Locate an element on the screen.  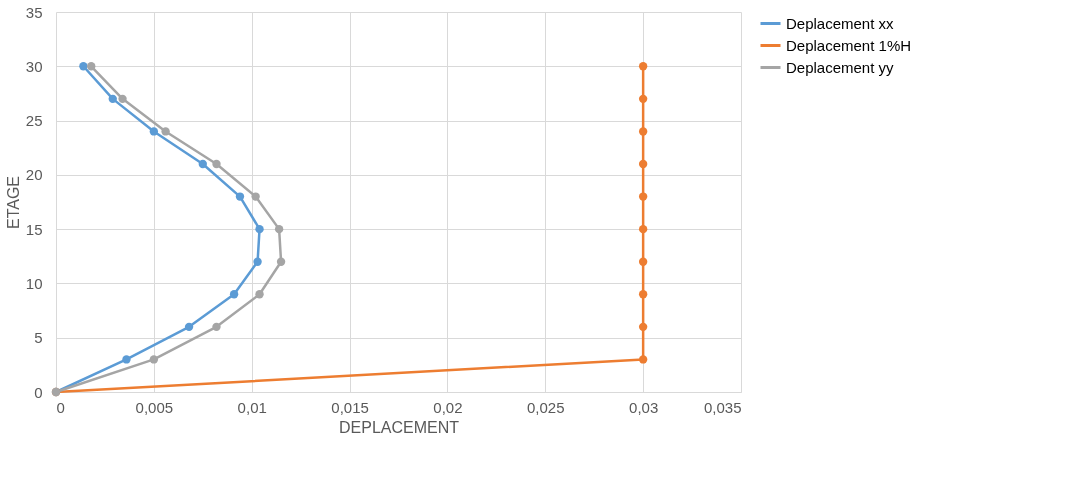
y-tick-label: 5 is located at coordinates (38, 338).